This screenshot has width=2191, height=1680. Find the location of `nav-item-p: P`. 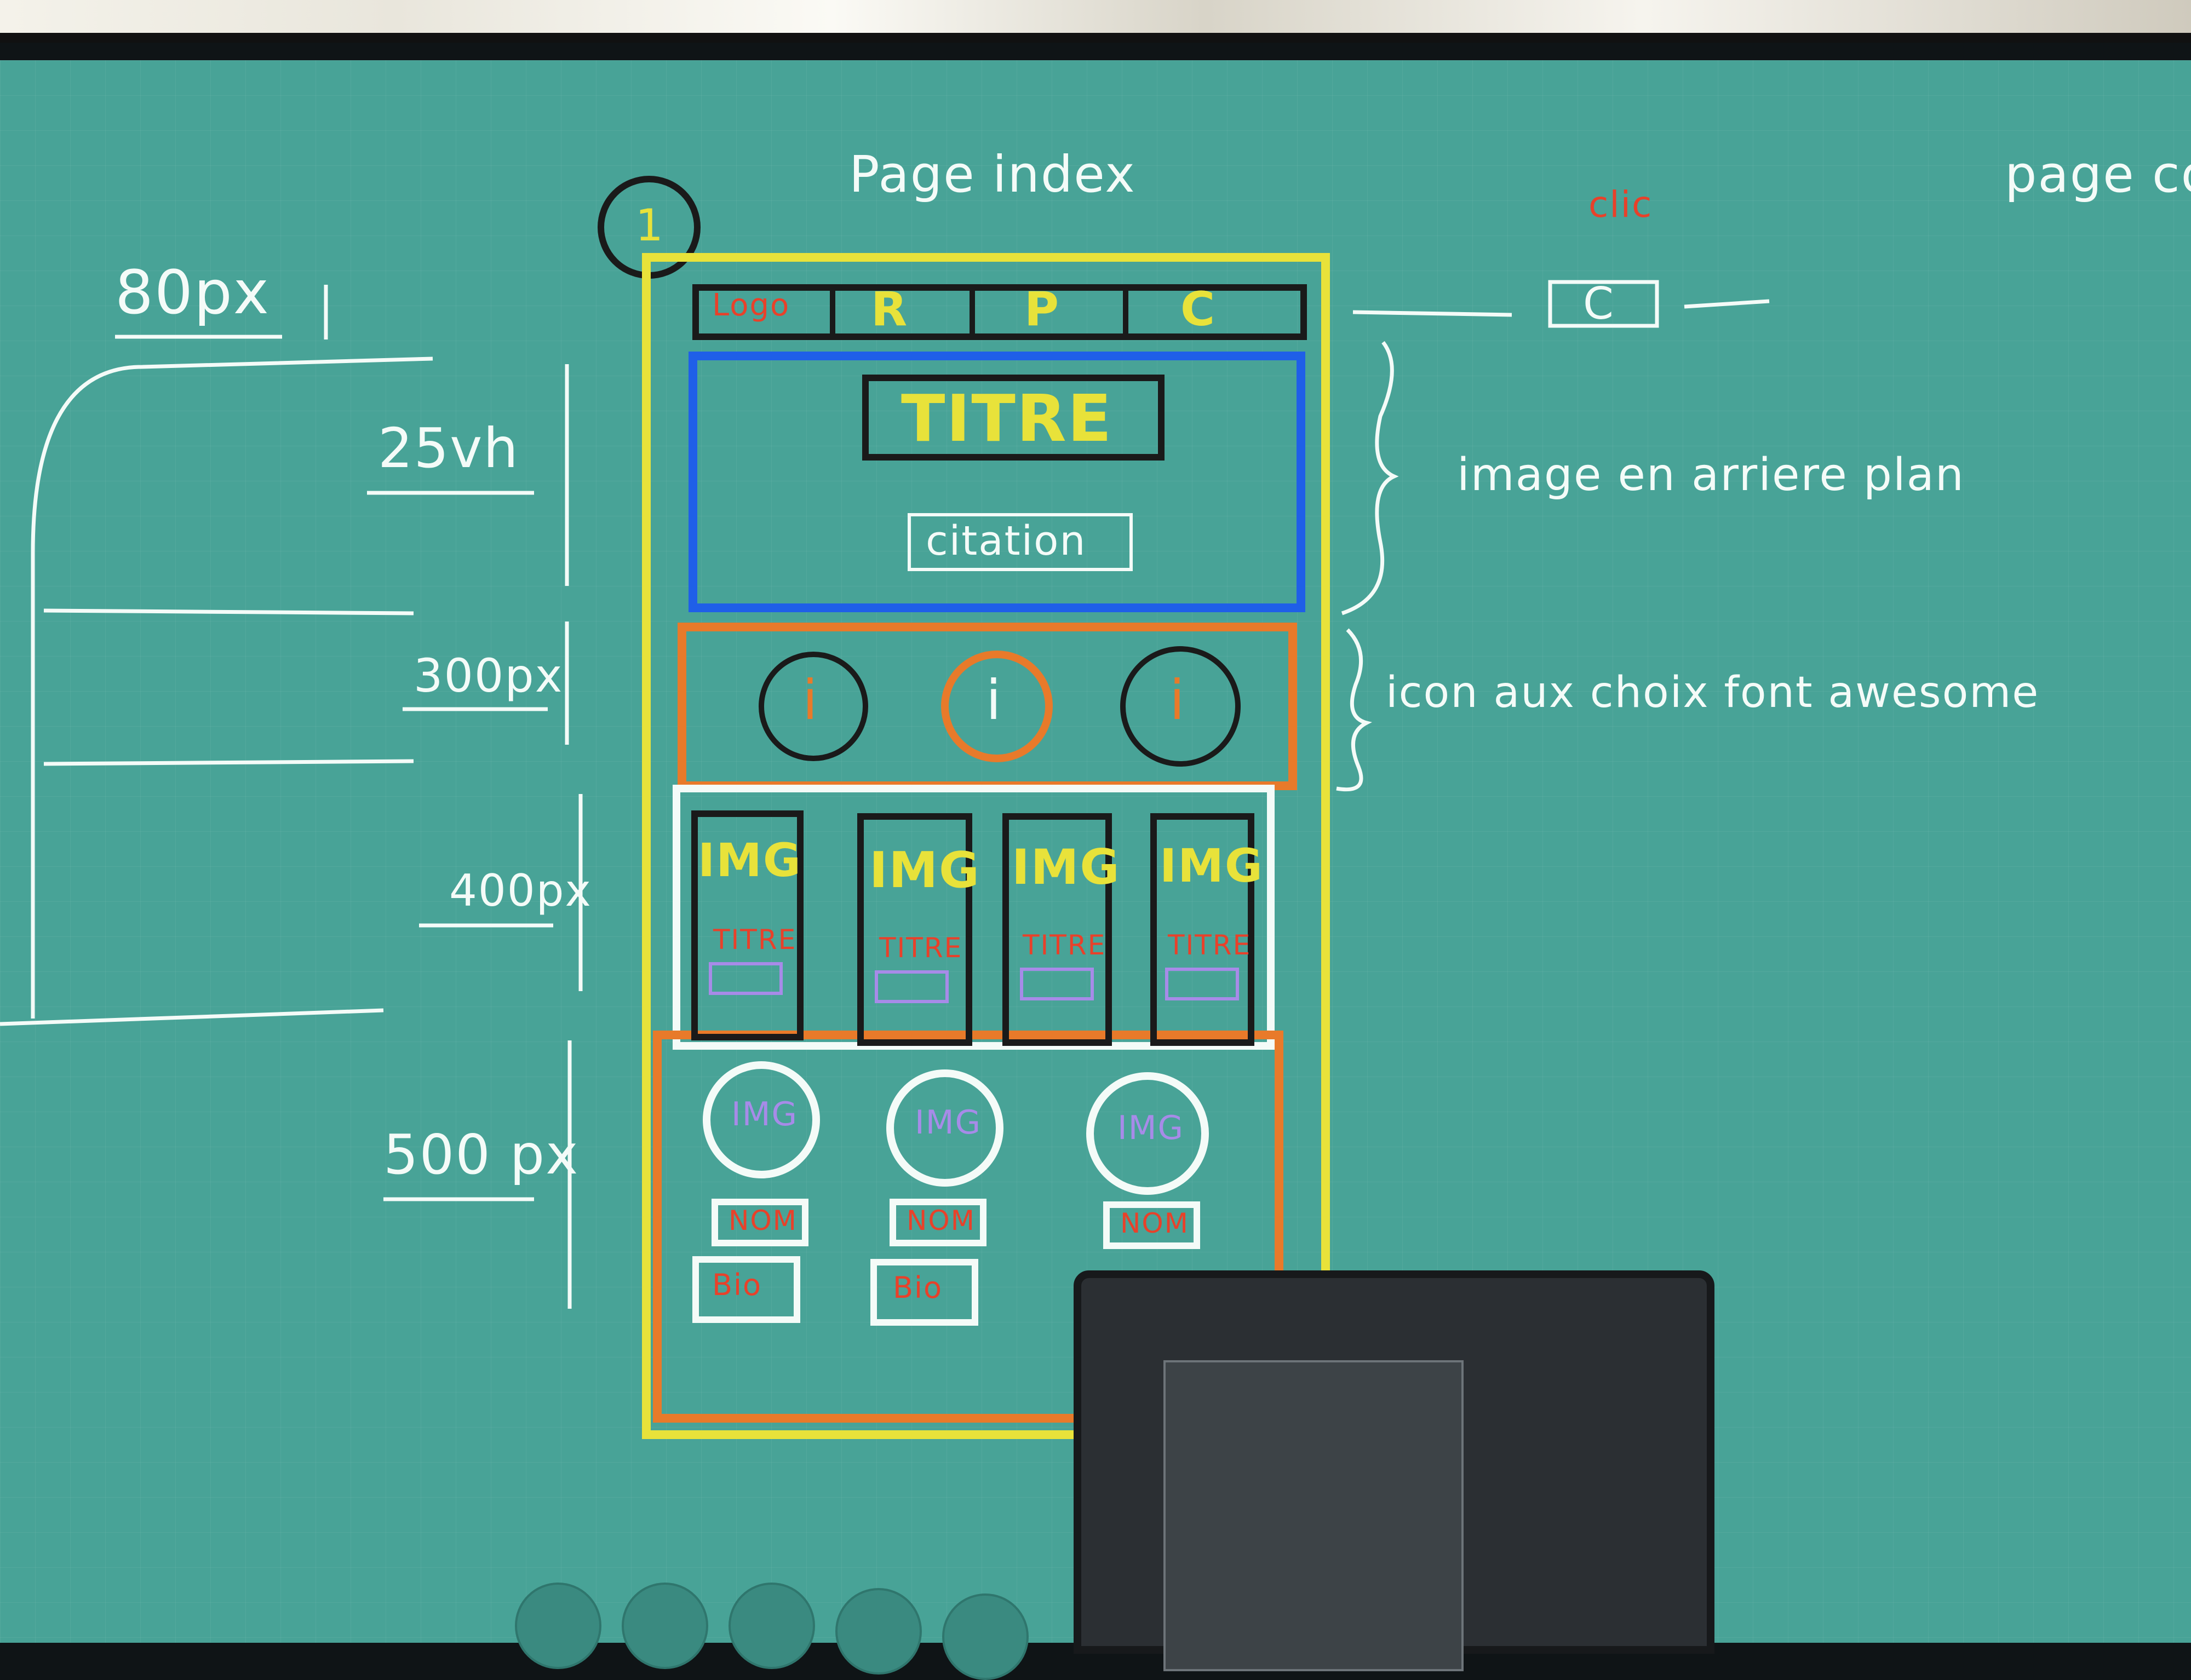

nav-item-p: P is located at coordinates (1042, 309).